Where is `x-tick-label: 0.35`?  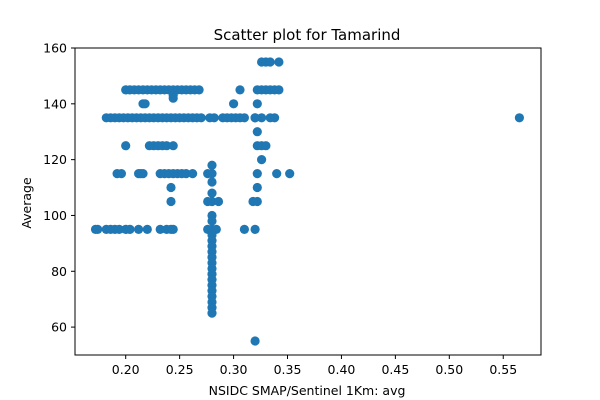
x-tick-label: 0.35 is located at coordinates (288, 369).